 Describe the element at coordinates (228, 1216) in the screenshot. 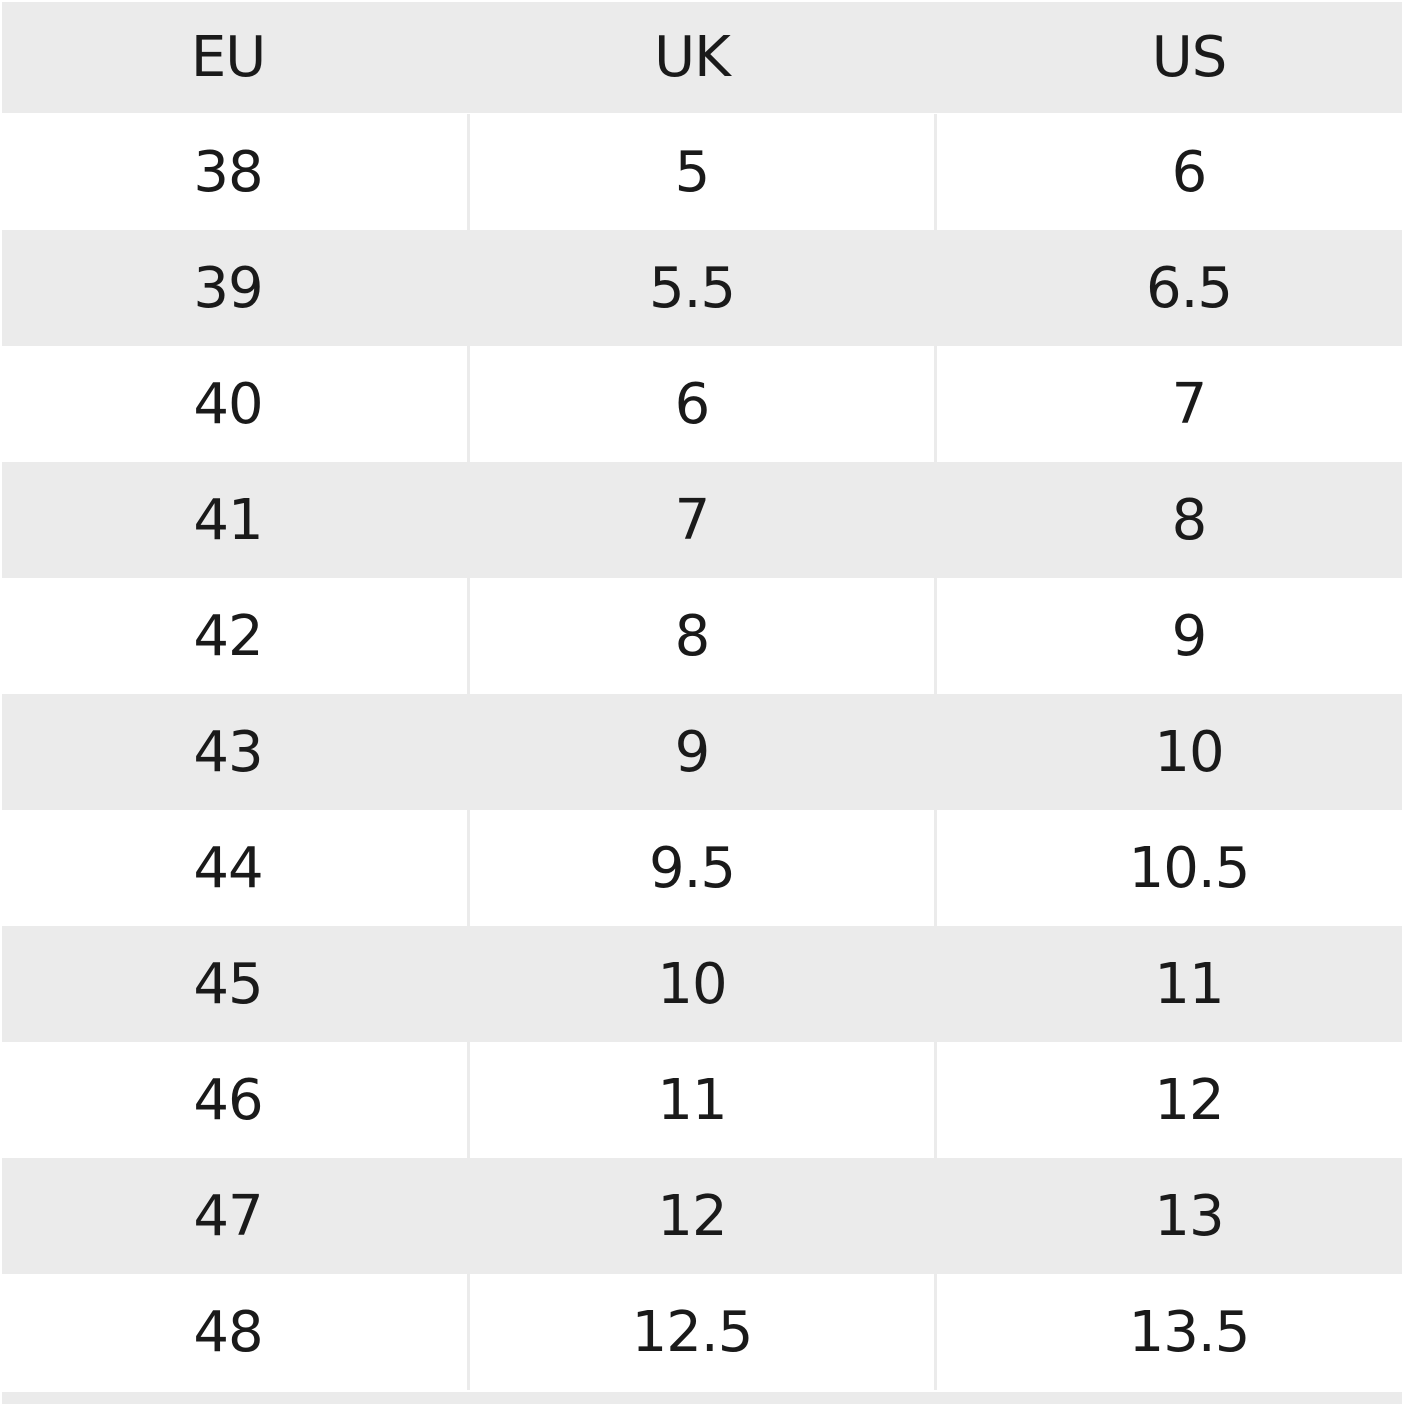

I see `table-cell: 47` at that location.